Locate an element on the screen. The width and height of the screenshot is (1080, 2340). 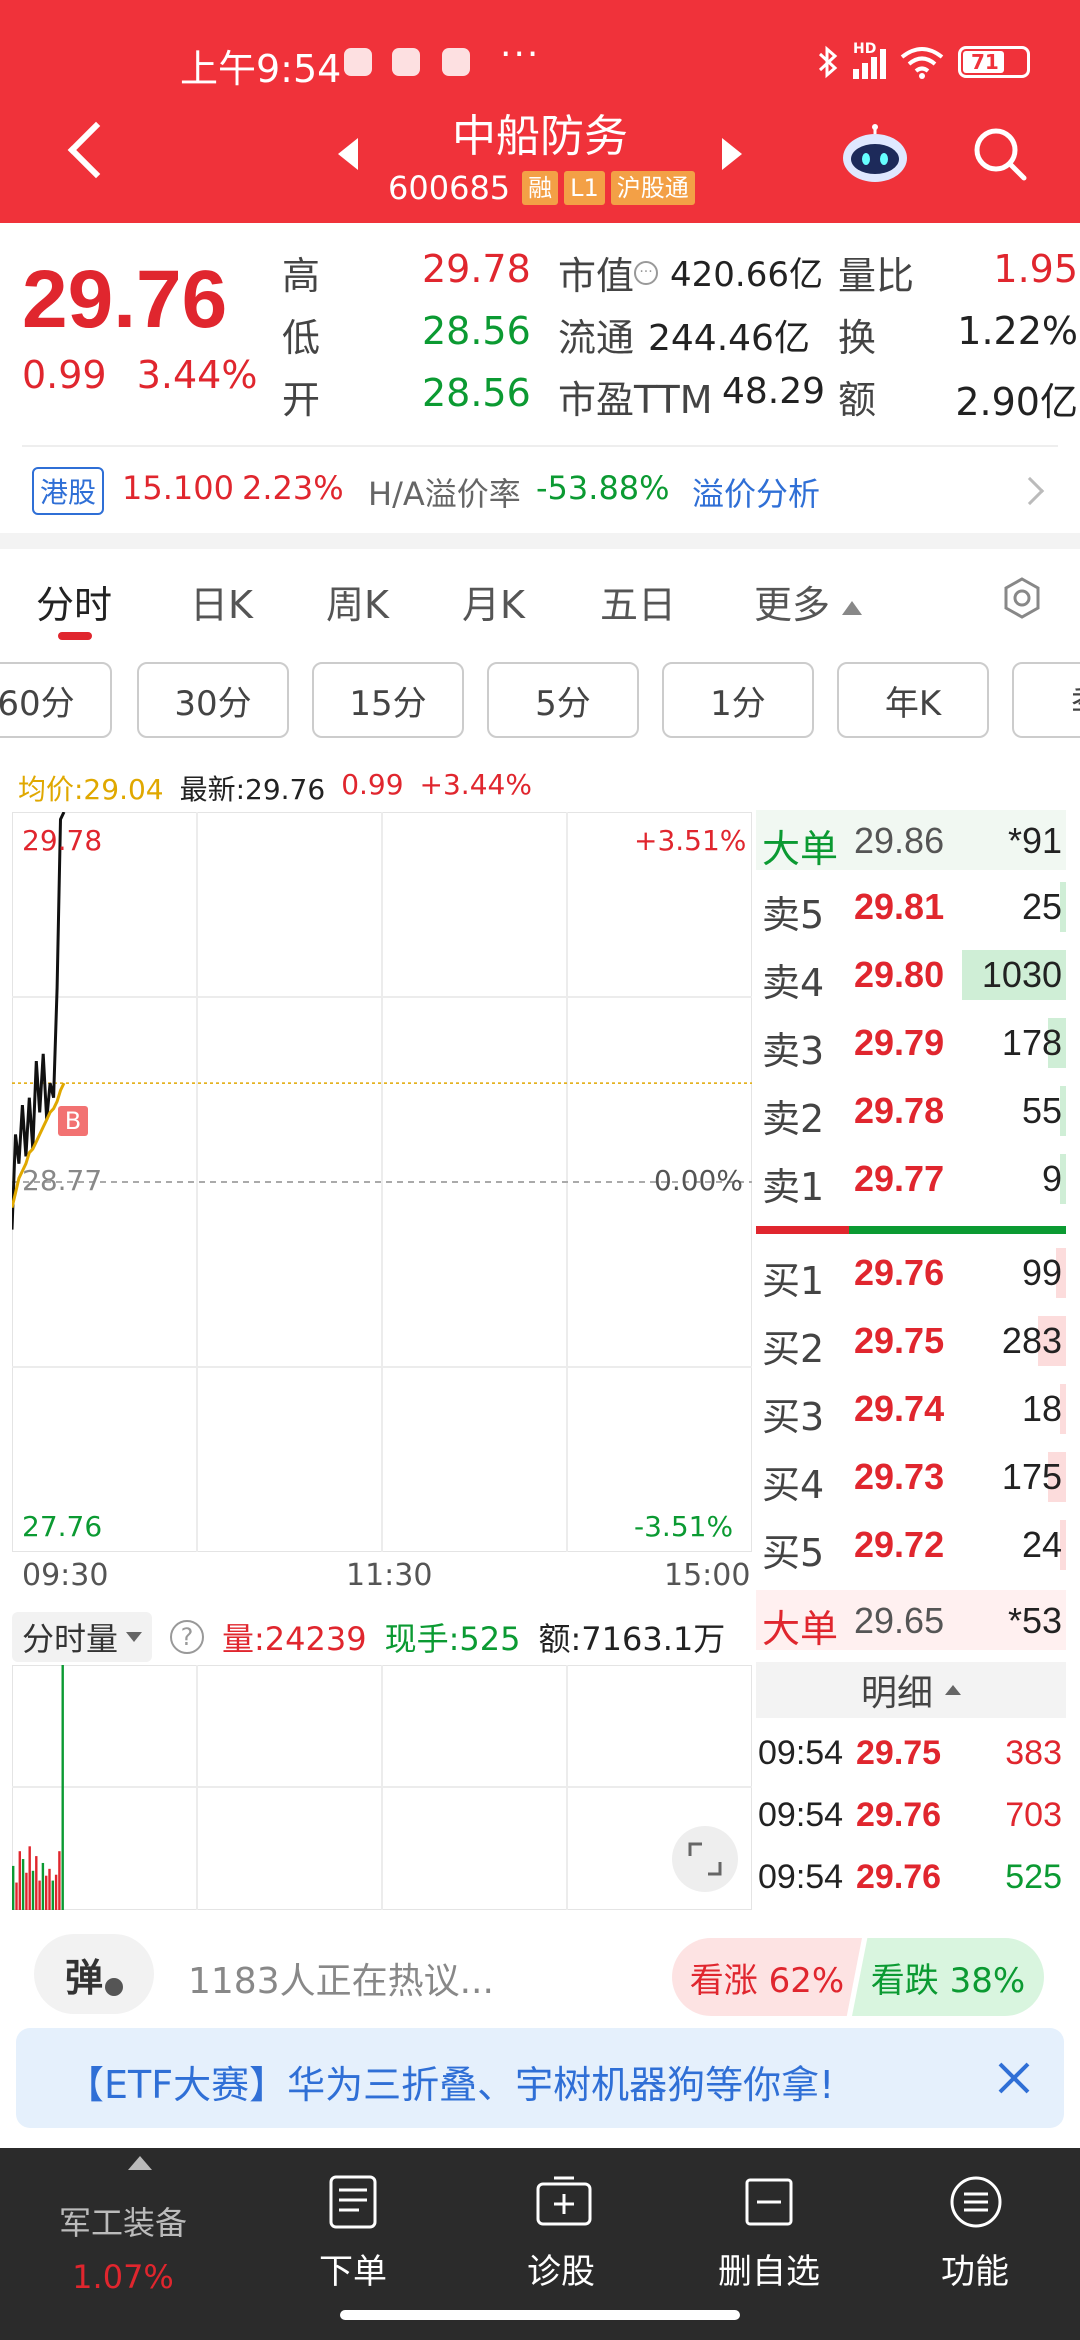
open-value: 28.56 is located at coordinates (476, 393).